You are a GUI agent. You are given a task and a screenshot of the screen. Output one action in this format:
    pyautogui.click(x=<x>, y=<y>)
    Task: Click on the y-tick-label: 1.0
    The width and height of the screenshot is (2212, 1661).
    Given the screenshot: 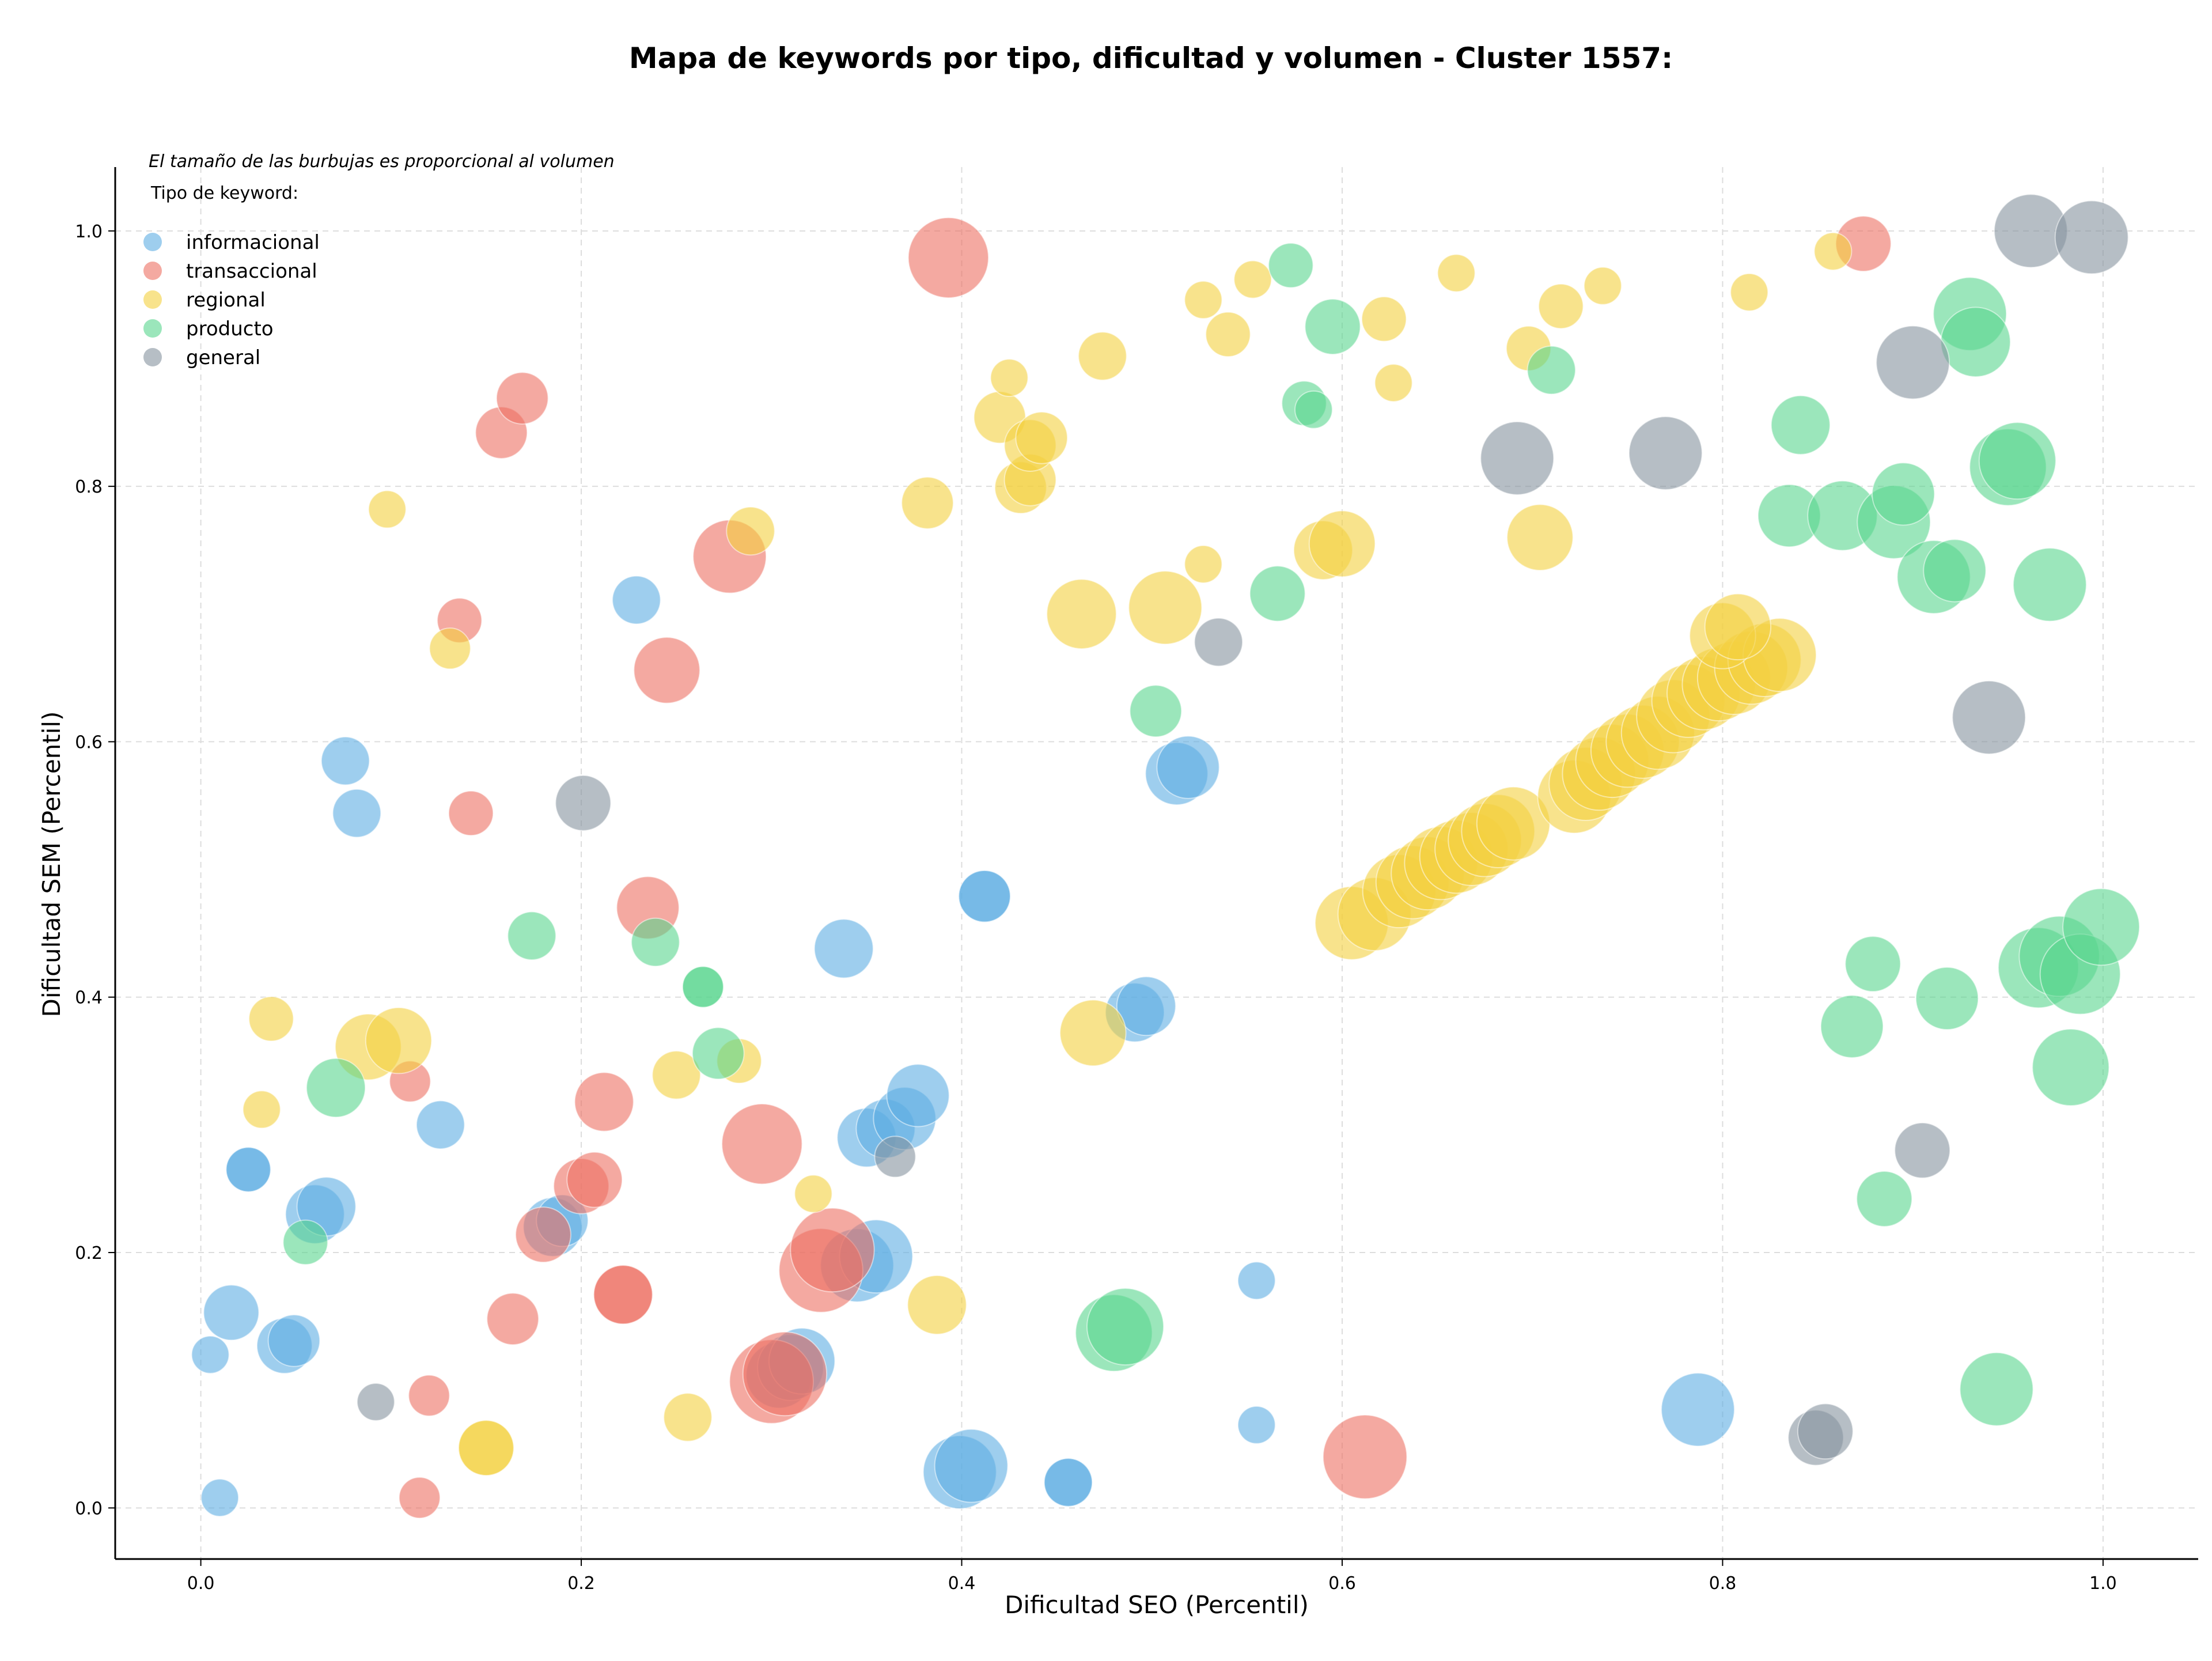 What is the action you would take?
    pyautogui.click(x=89, y=232)
    